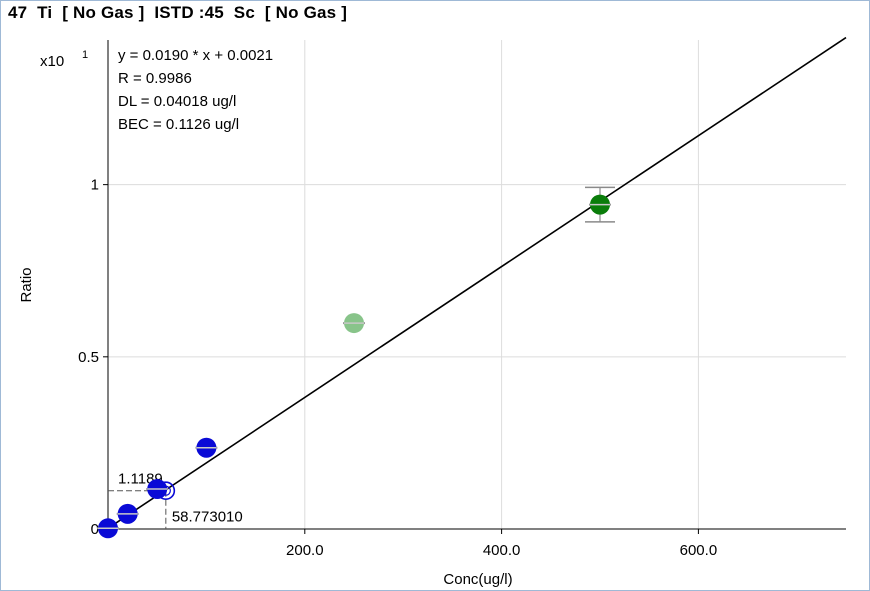  I want to click on x-axis-title: Conc(ug/l), so click(477, 579).